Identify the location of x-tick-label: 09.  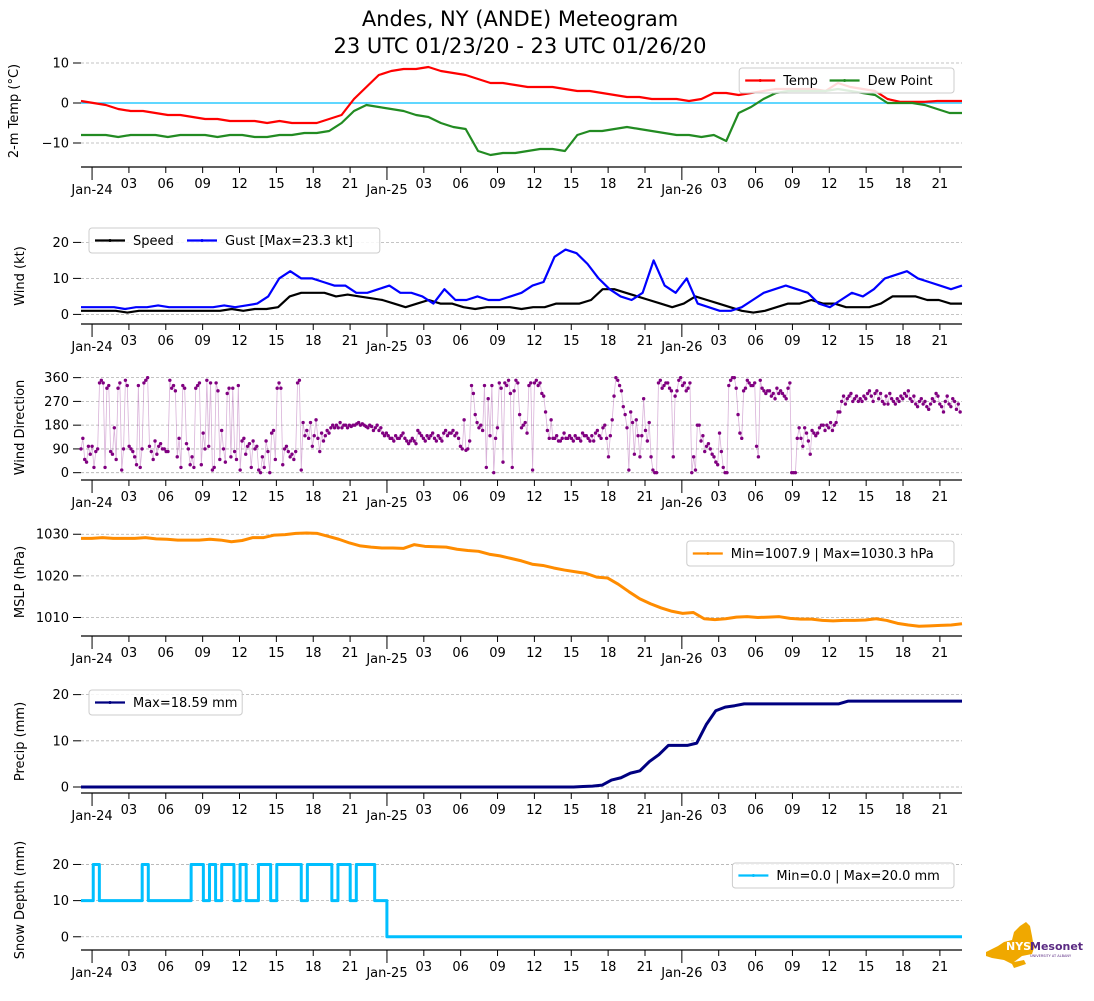
(792, 810).